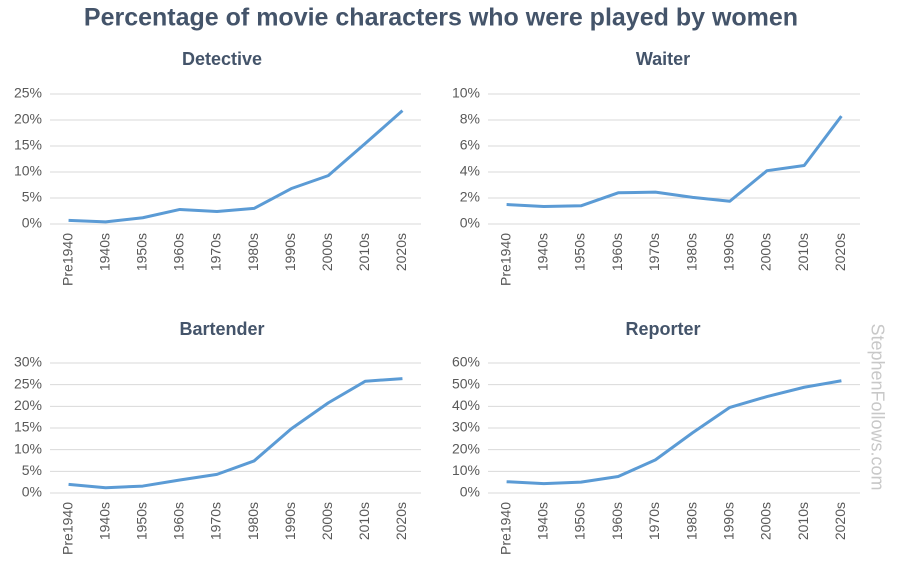 This screenshot has height=569, width=900. I want to click on subplot-title: Detective, so click(222, 59).